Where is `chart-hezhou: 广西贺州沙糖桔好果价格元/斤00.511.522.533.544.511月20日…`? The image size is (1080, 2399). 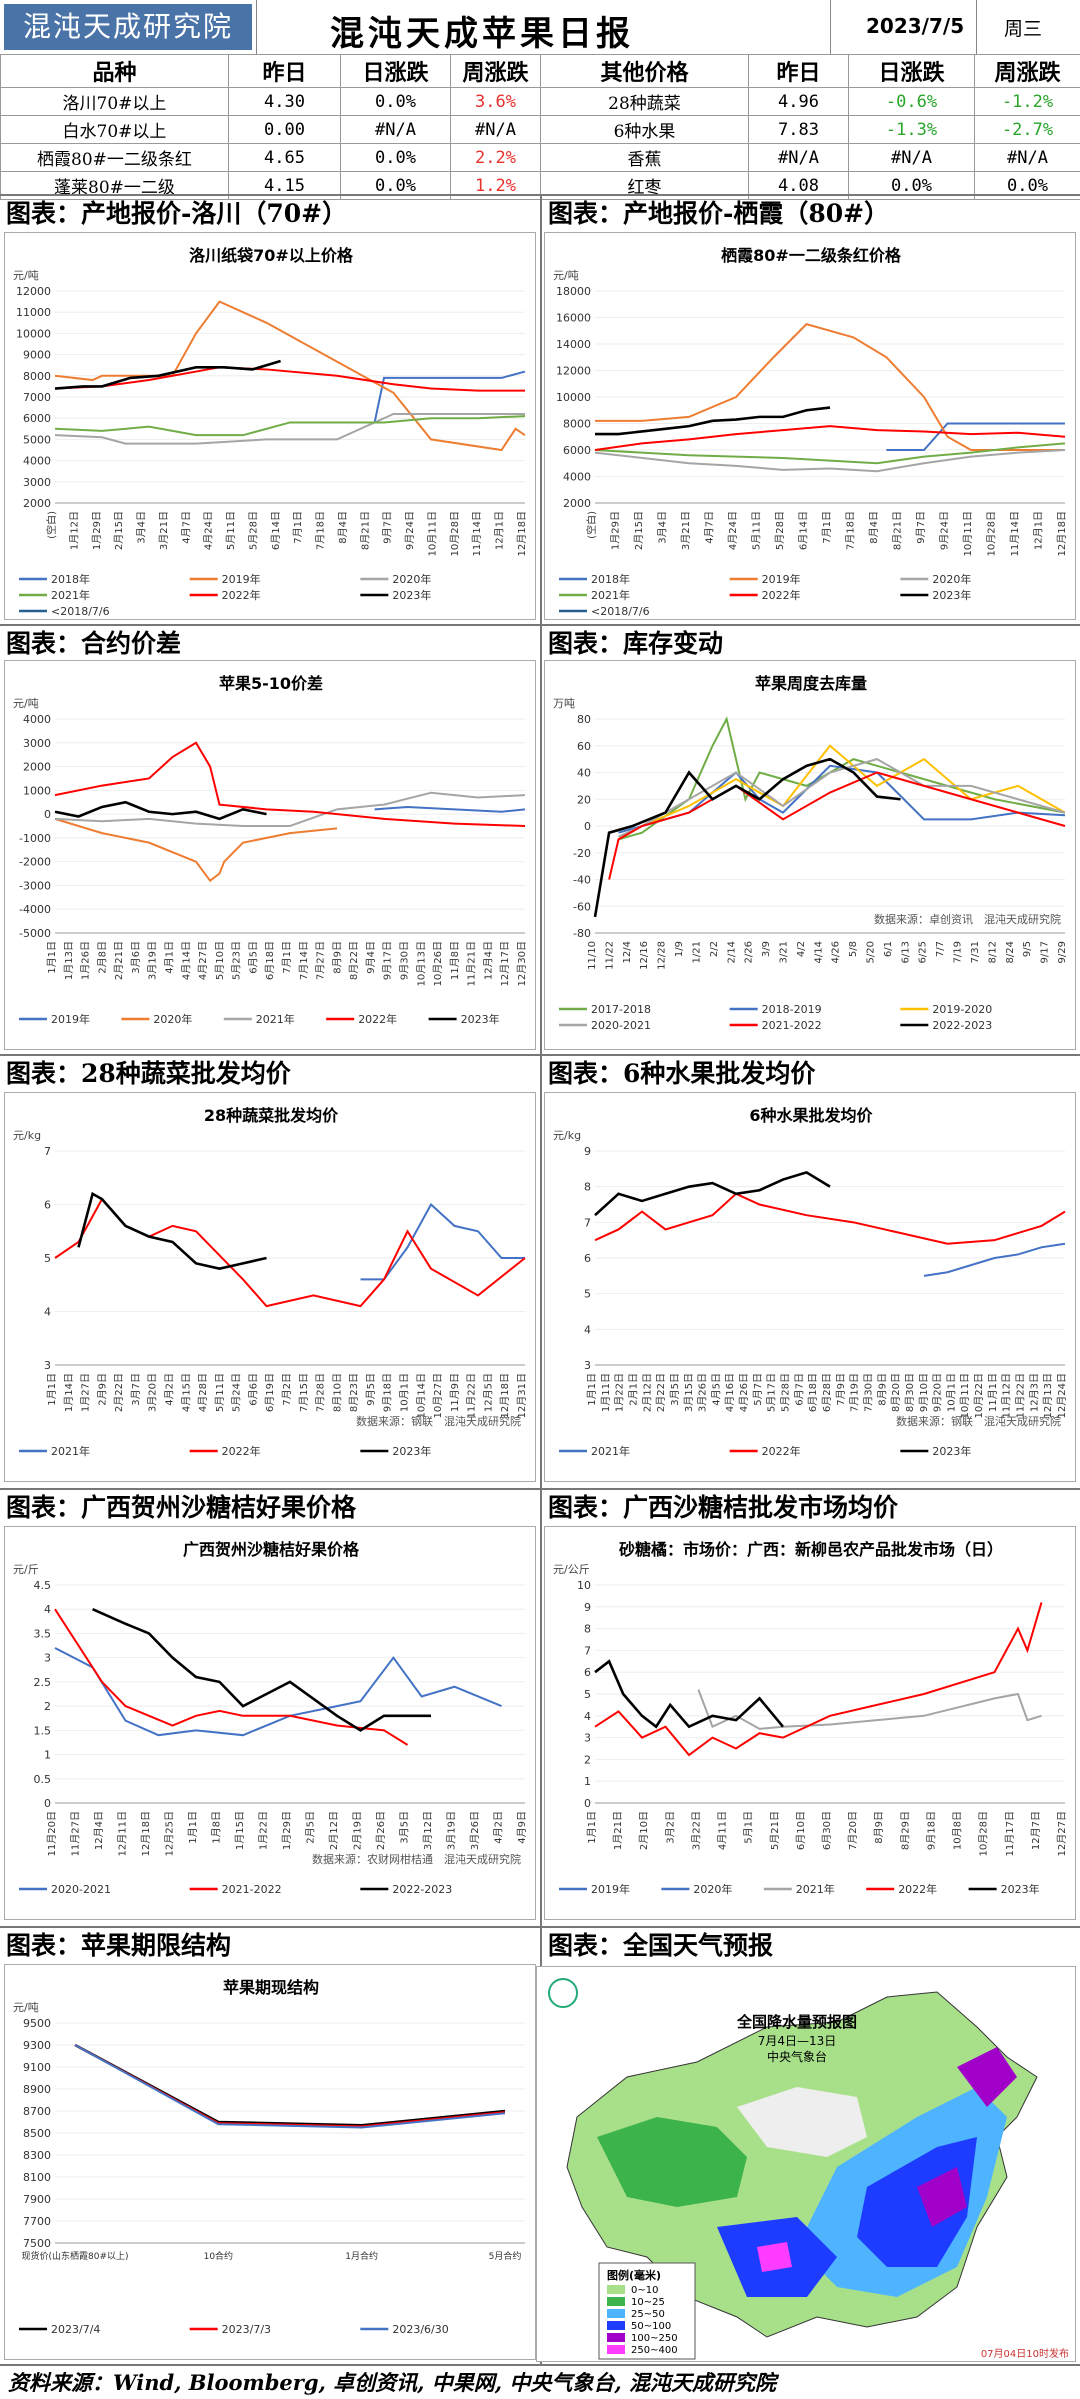
chart-hezhou: 广西贺州沙糖桔好果价格元/斤00.511.522.533.544.511月20日… is located at coordinates (270, 1723).